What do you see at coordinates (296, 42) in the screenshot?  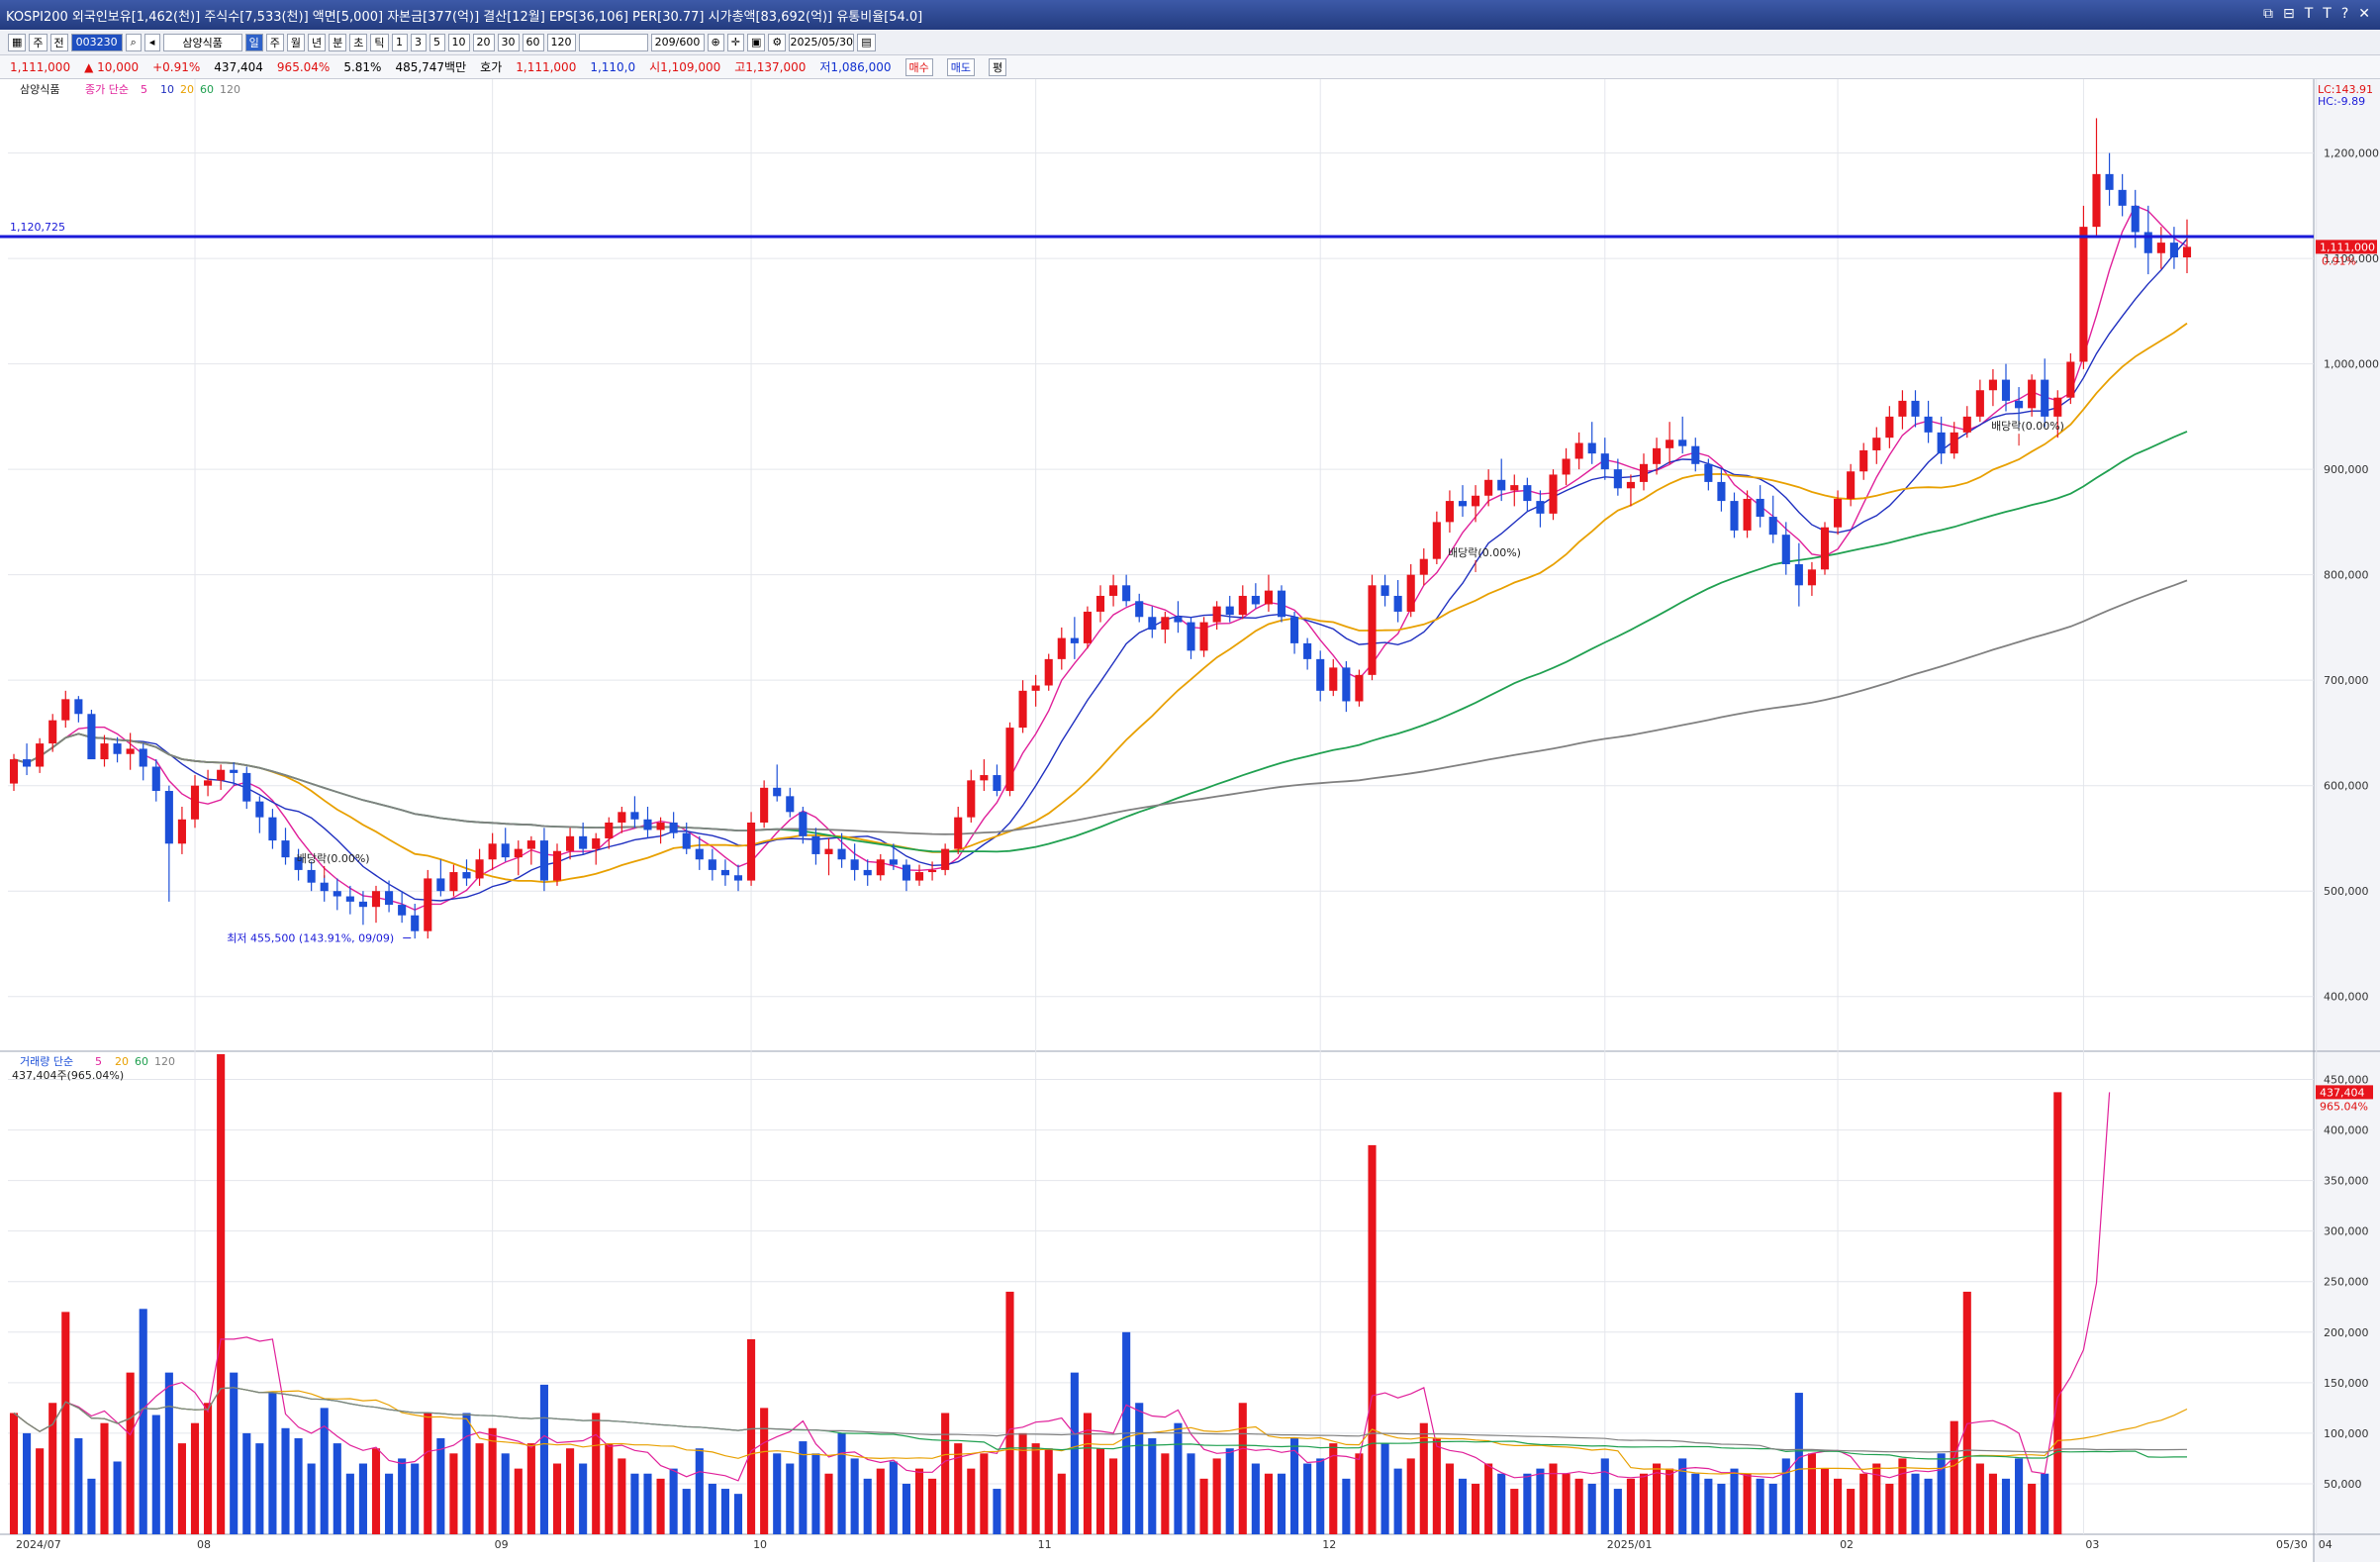 I see `interval-month-button: 월` at bounding box center [296, 42].